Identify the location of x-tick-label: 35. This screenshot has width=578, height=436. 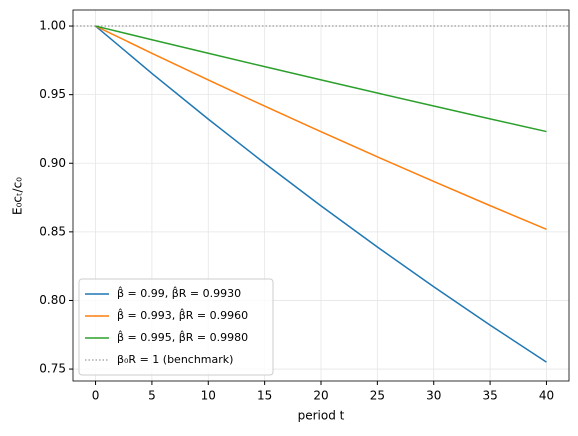
(489, 396).